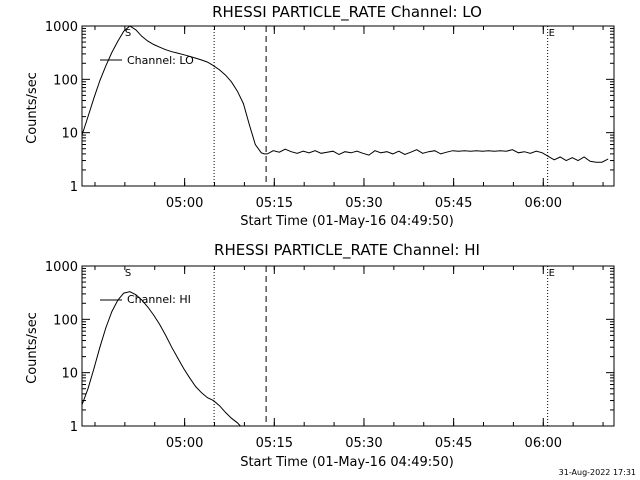 The height and width of the screenshot is (480, 640). What do you see at coordinates (347, 221) in the screenshot?
I see `x-axis-label-lo: Start Time (01-May-16 04:49:50)` at bounding box center [347, 221].